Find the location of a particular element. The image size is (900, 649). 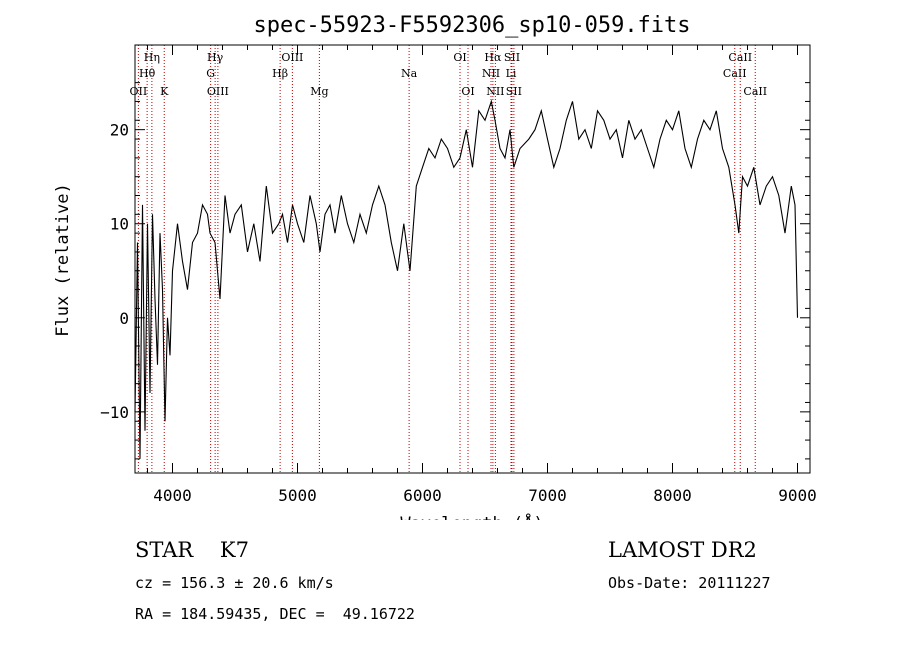

x-tick-label: 8000 is located at coordinates (672, 495).